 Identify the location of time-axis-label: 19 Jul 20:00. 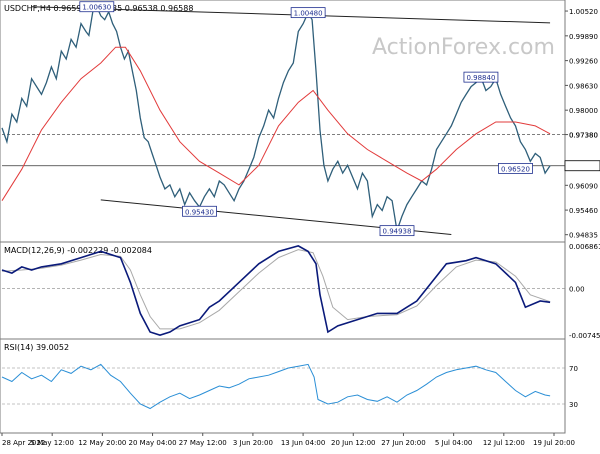
(554, 443).